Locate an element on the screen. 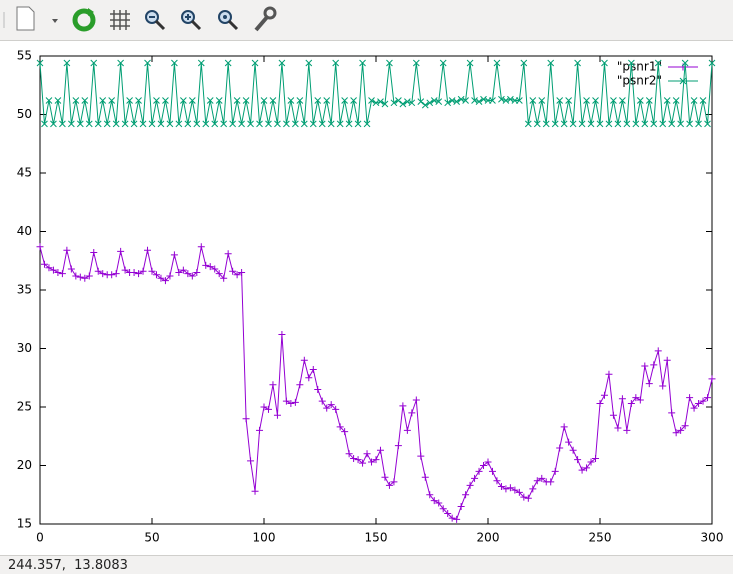 The height and width of the screenshot is (574, 733). settings-button is located at coordinates (265, 19).